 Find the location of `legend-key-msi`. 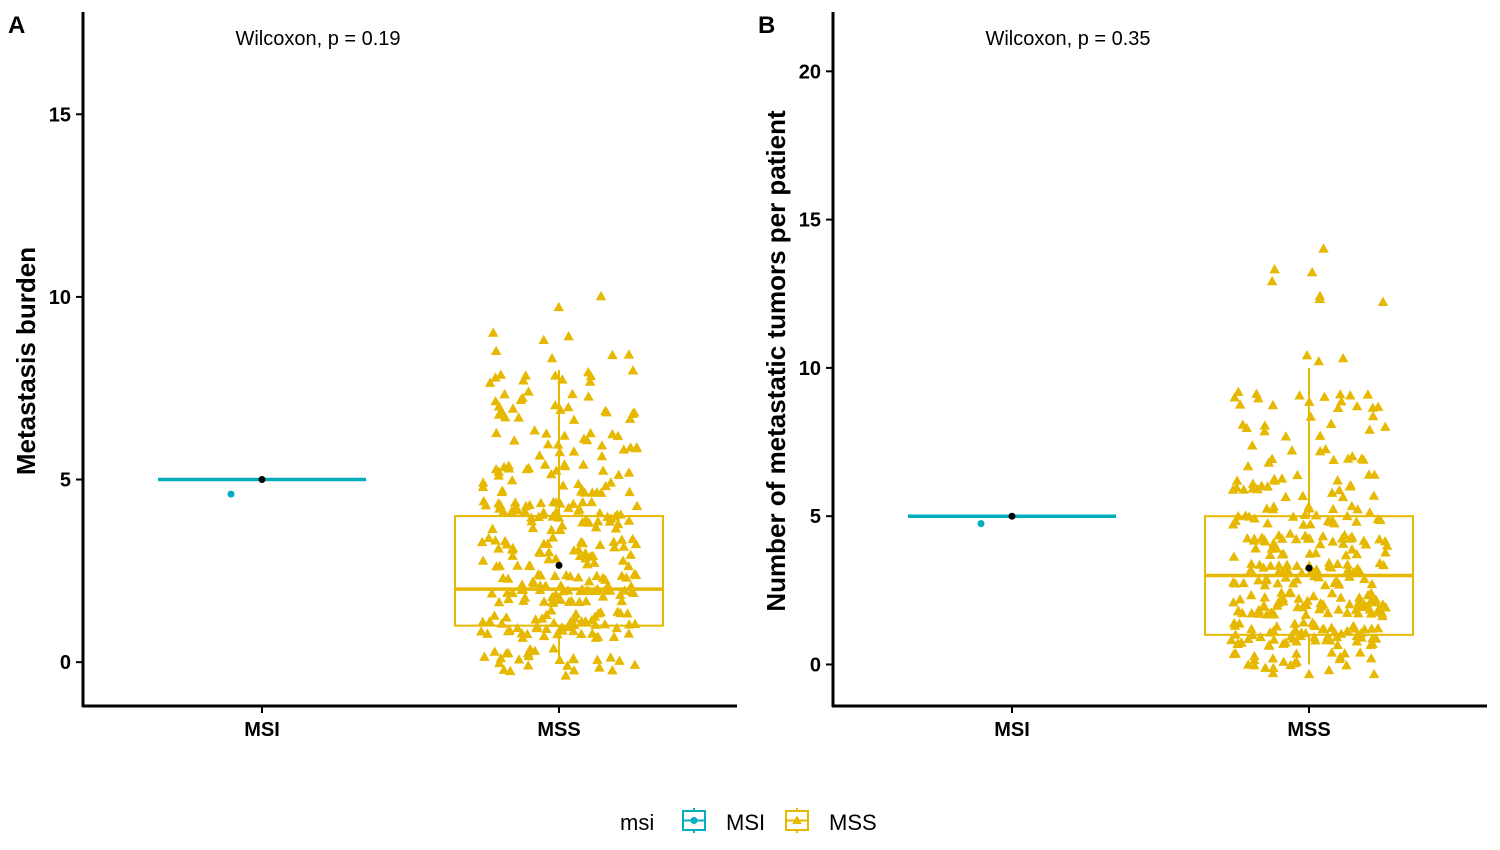

legend-key-msi is located at coordinates (694, 820).